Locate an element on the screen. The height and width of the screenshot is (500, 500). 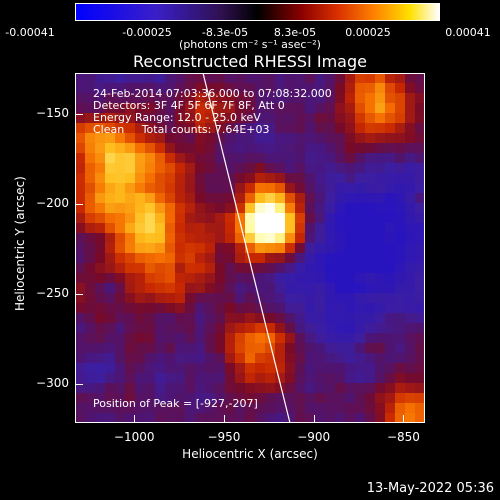
footer-timestamp: 13-May-2022 05:36 is located at coordinates (430, 488).